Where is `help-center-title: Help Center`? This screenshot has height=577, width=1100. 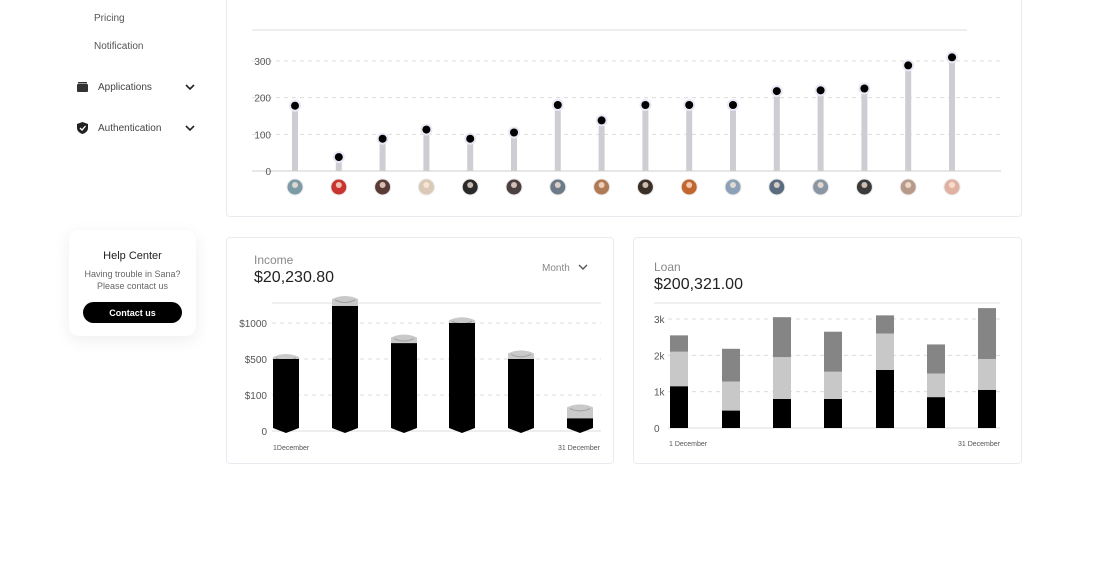
help-center-title: Help Center is located at coordinates (132, 256).